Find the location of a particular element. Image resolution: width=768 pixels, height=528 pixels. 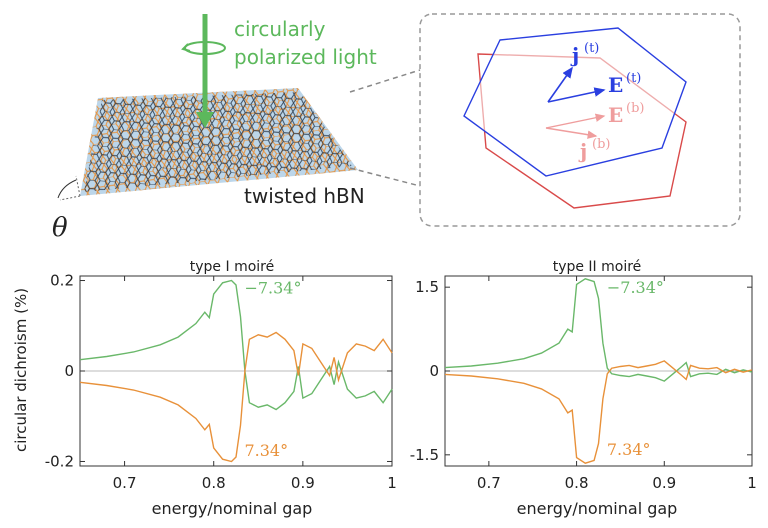

sample-label: twisted hBN is located at coordinates (304, 196).